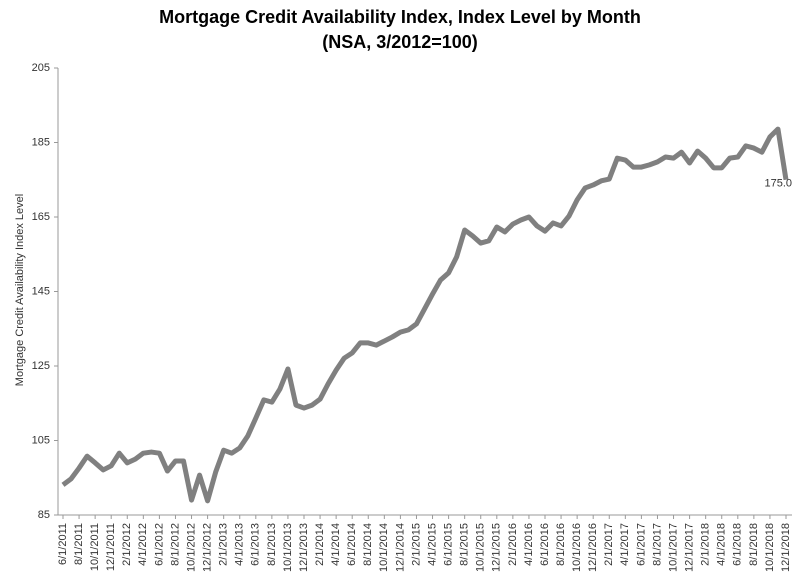 This screenshot has width=800, height=577. What do you see at coordinates (240, 544) in the screenshot?
I see `x-tick-label: 4/1/2013` at bounding box center [240, 544].